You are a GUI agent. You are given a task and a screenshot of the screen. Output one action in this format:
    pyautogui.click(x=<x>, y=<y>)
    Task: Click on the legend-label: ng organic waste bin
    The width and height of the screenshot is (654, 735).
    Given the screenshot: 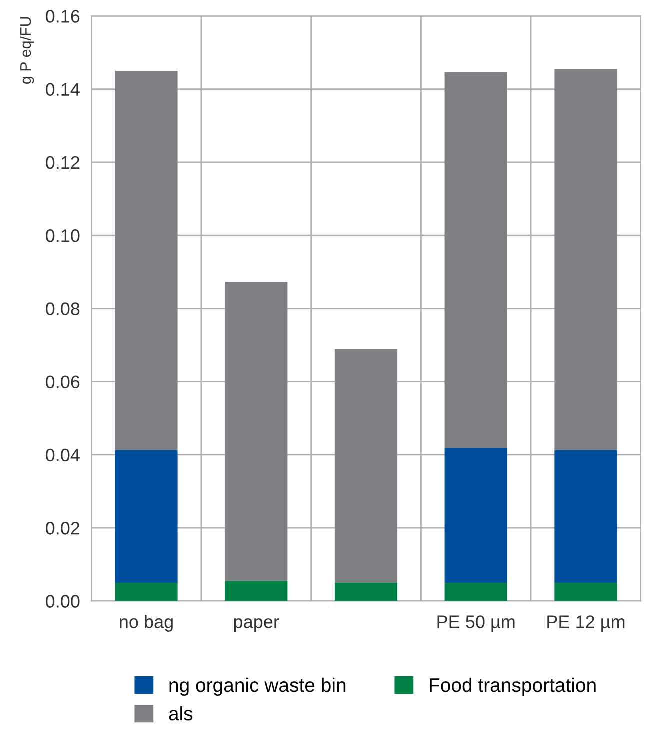 What is the action you would take?
    pyautogui.click(x=258, y=687)
    